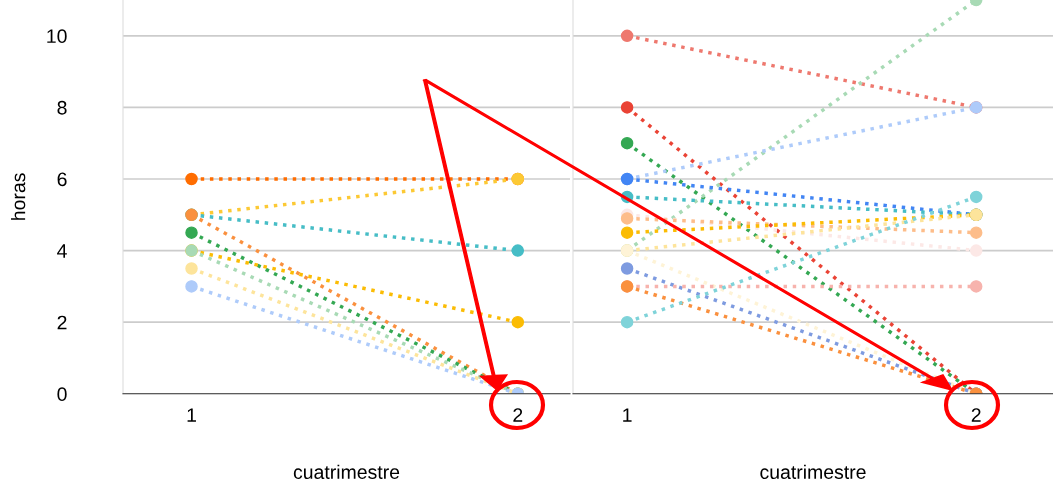 The image size is (1053, 482). What do you see at coordinates (62, 322) in the screenshot?
I see `y-tick-label: 2` at bounding box center [62, 322].